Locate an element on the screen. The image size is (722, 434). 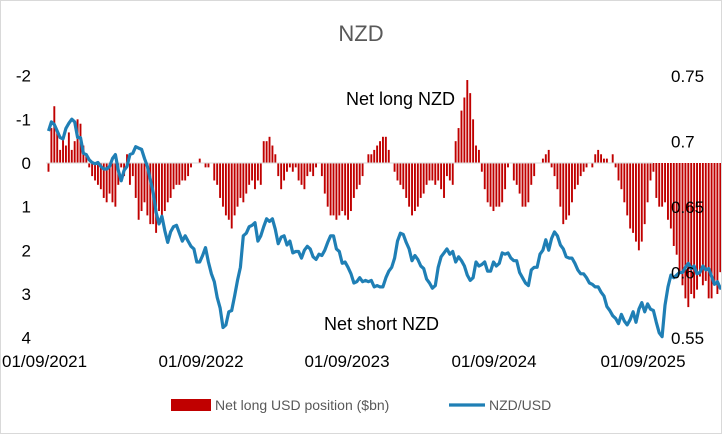
legend-bar-swatch is located at coordinates (191, 405).